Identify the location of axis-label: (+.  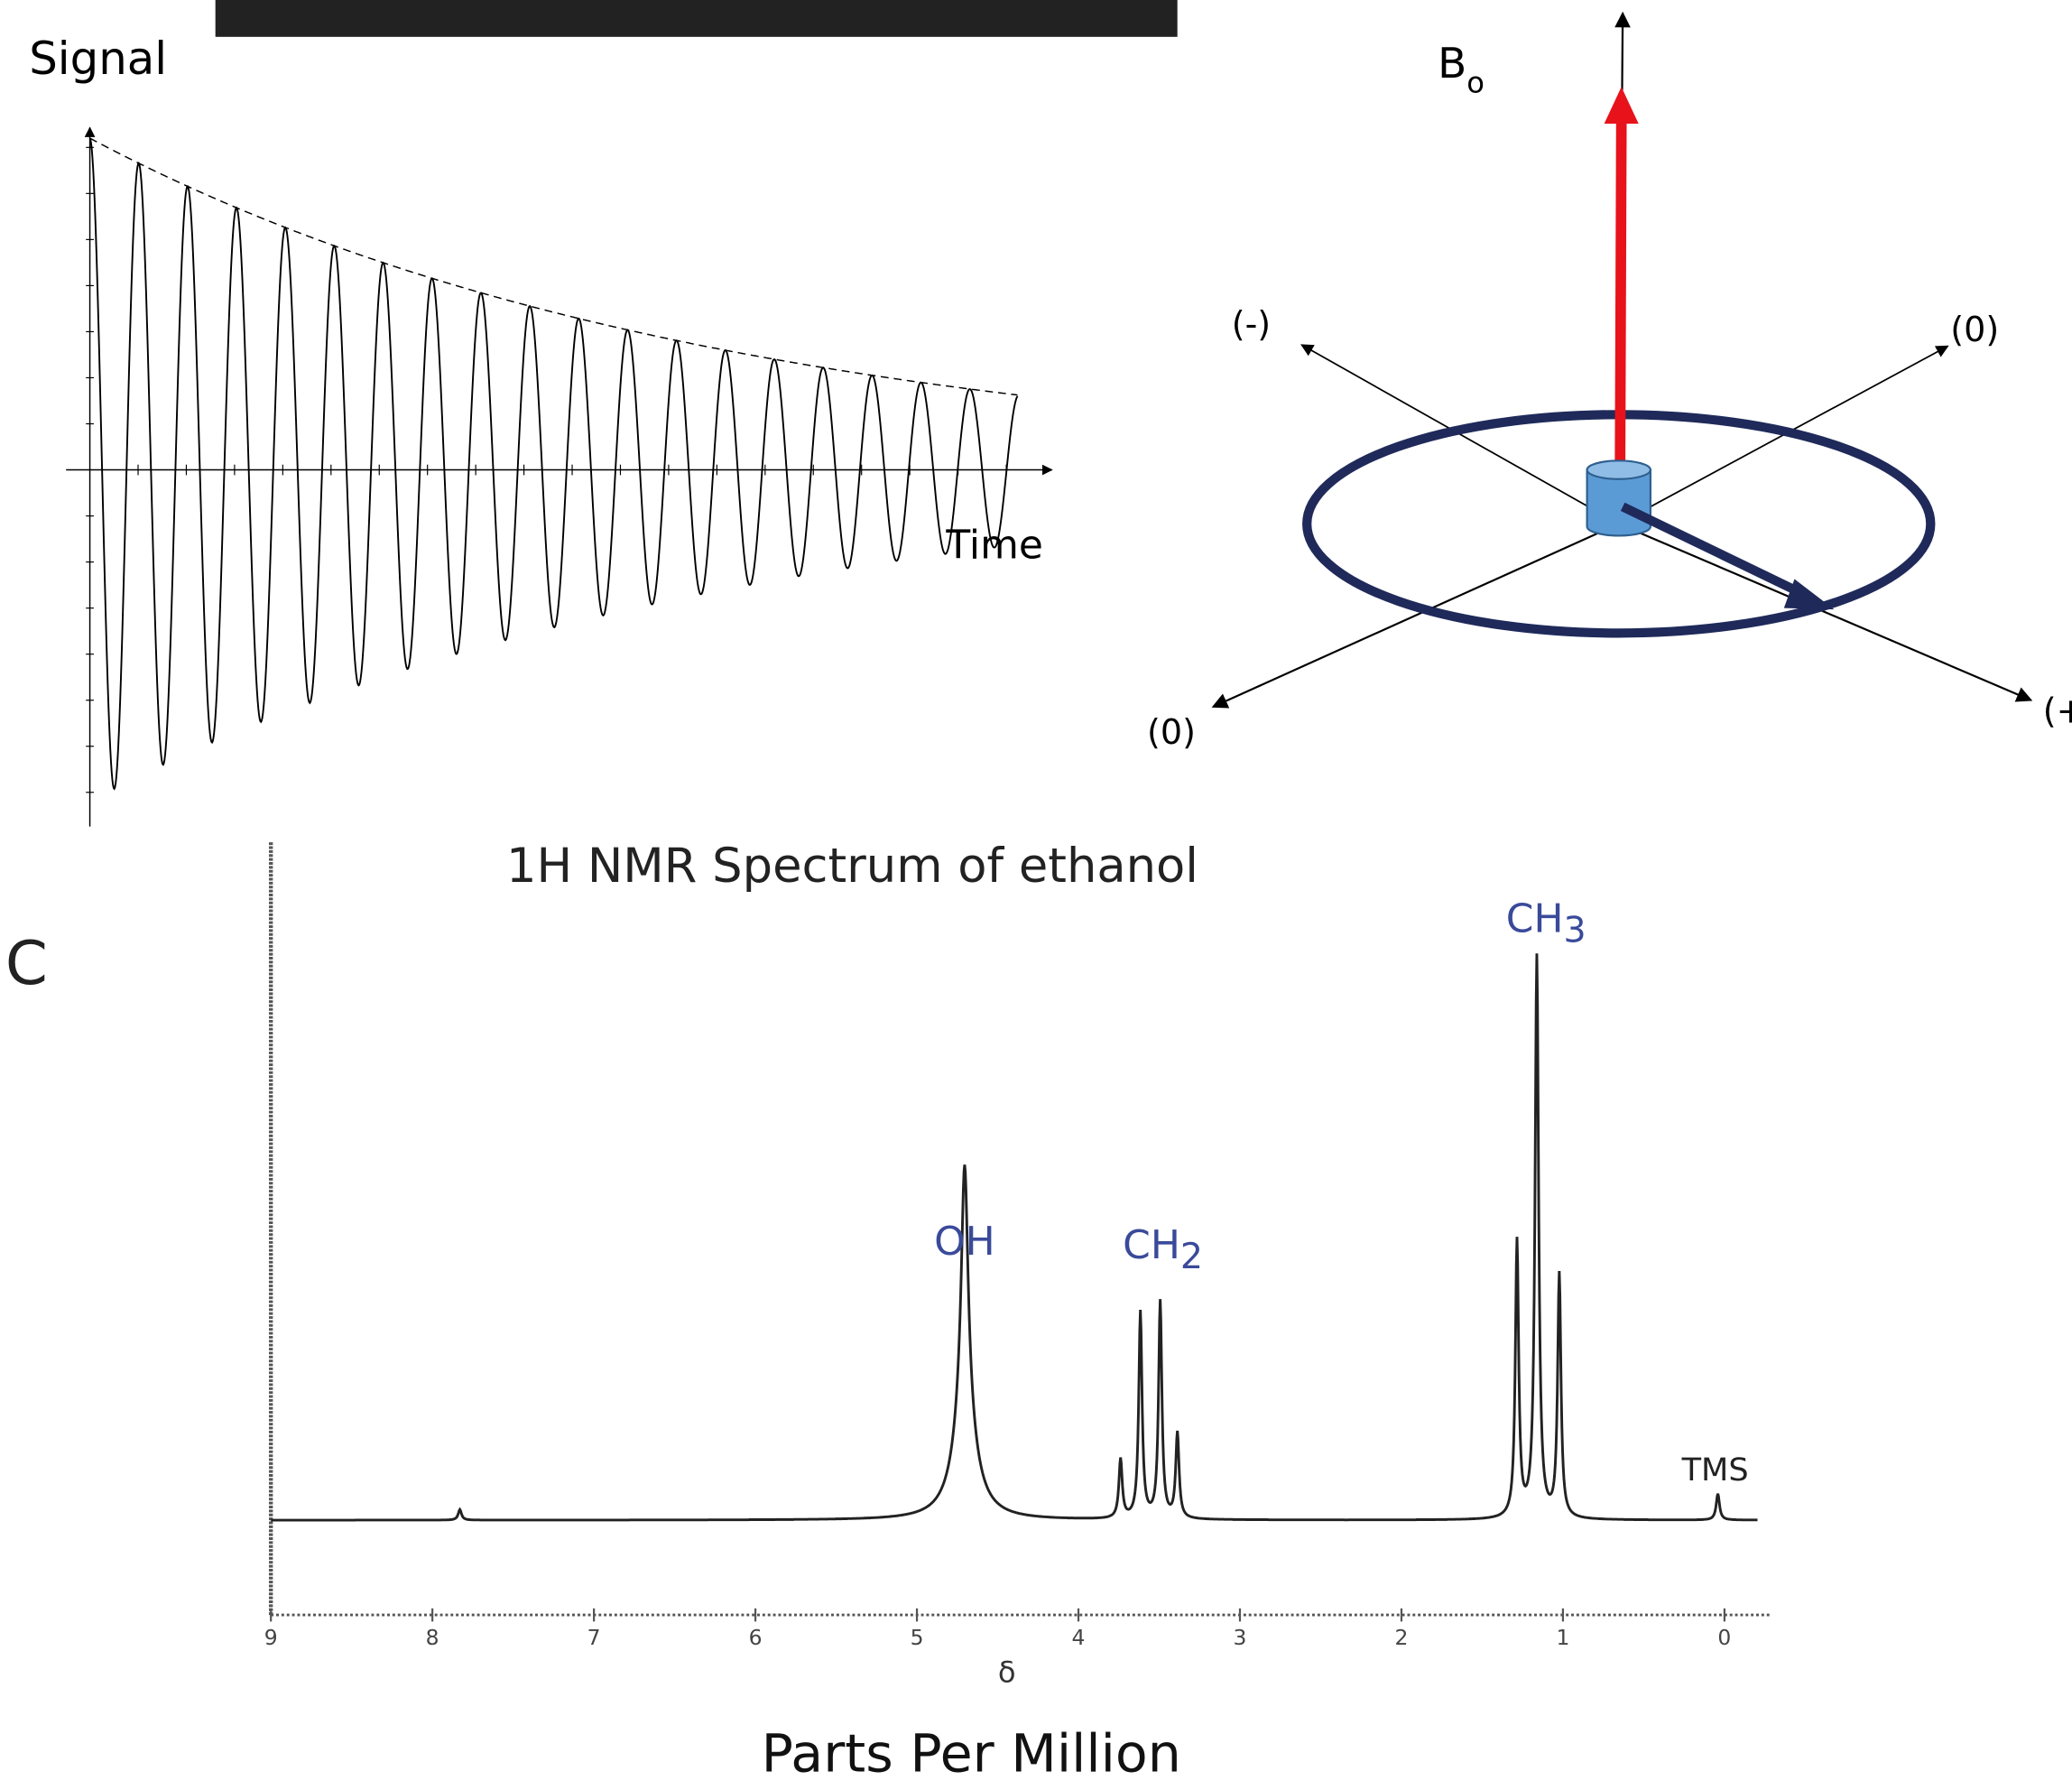
(2057, 711).